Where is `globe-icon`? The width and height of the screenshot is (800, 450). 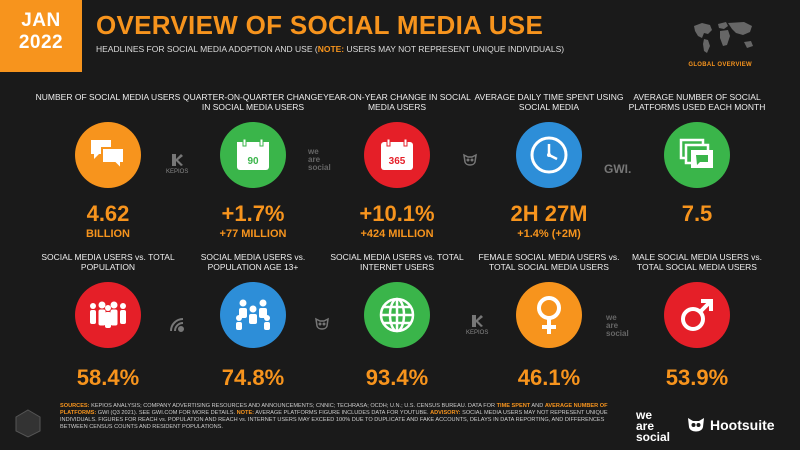 globe-icon is located at coordinates (397, 315).